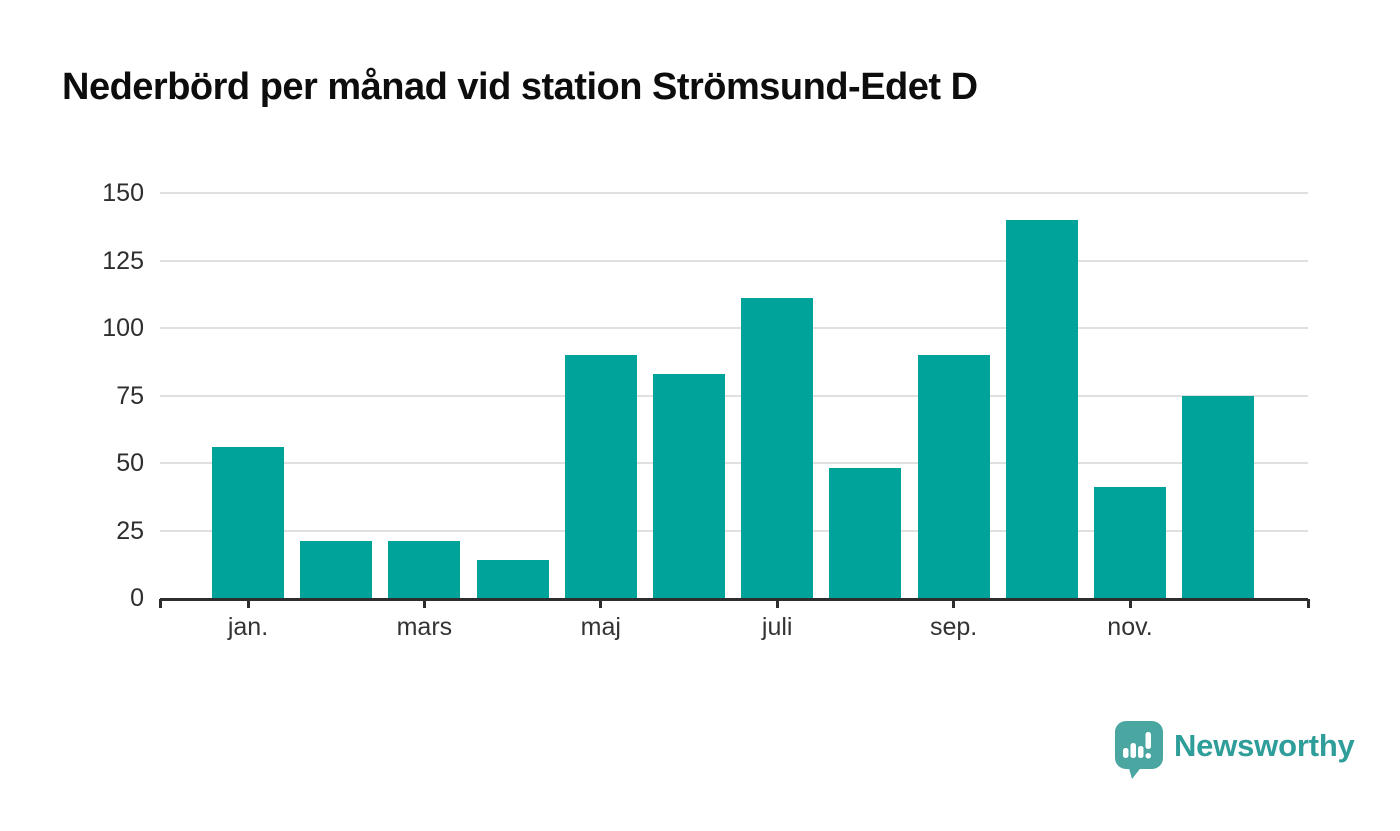 This screenshot has width=1400, height=831. I want to click on brand-name: Newsworthy, so click(1264, 745).